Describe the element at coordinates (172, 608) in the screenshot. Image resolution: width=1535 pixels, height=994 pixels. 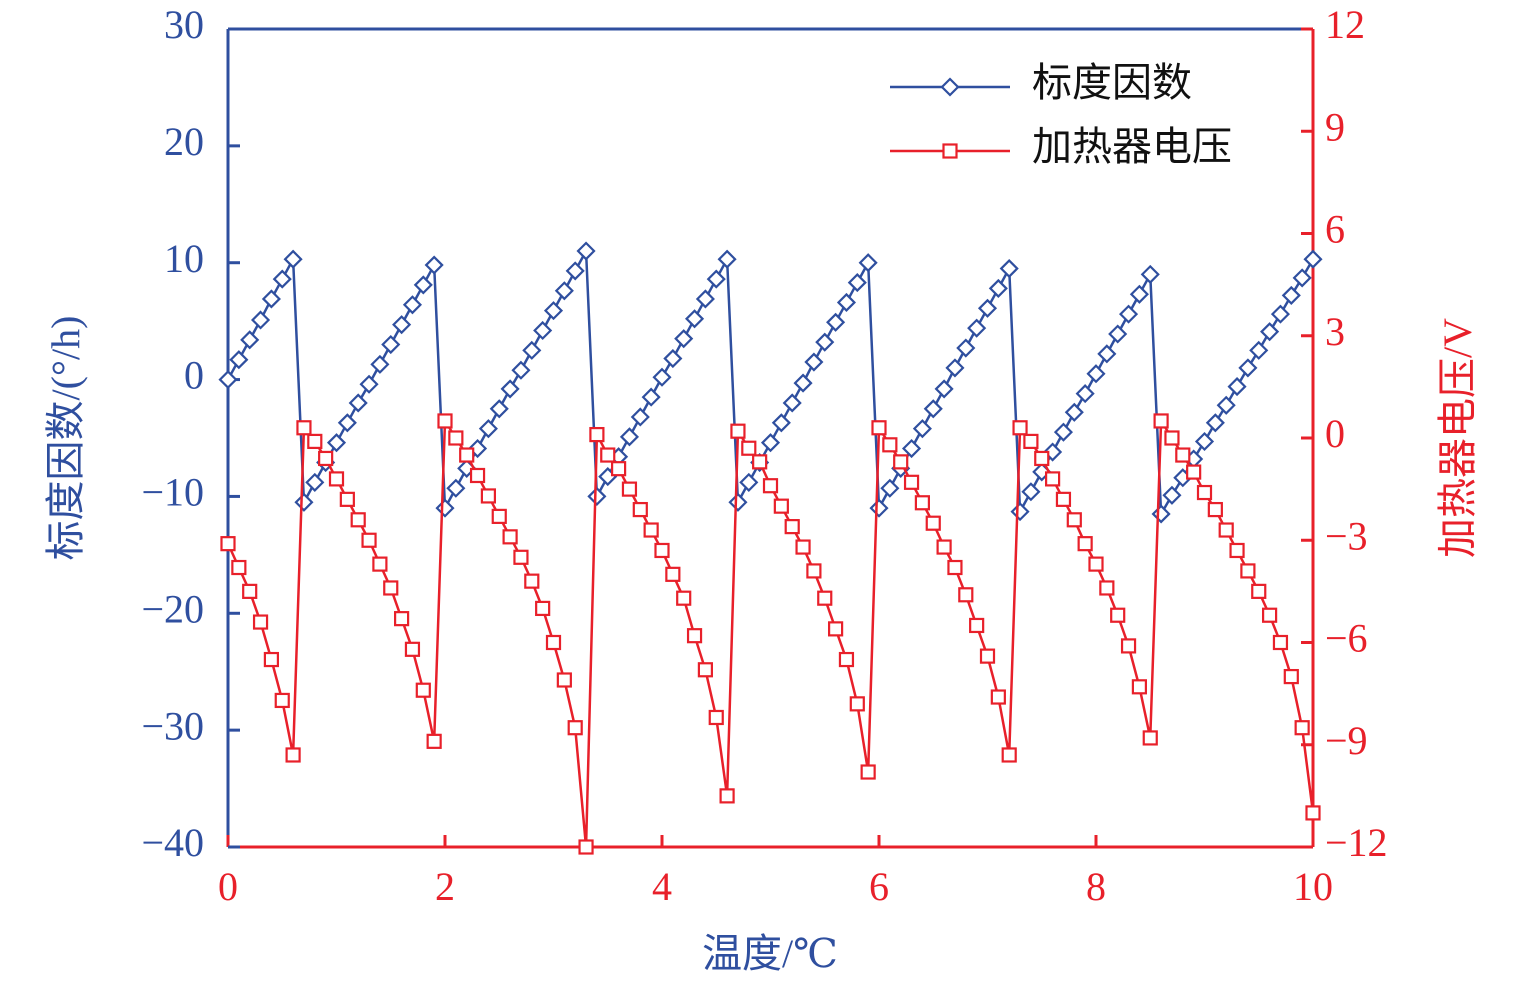
I see `y-tick-label: −20` at that location.